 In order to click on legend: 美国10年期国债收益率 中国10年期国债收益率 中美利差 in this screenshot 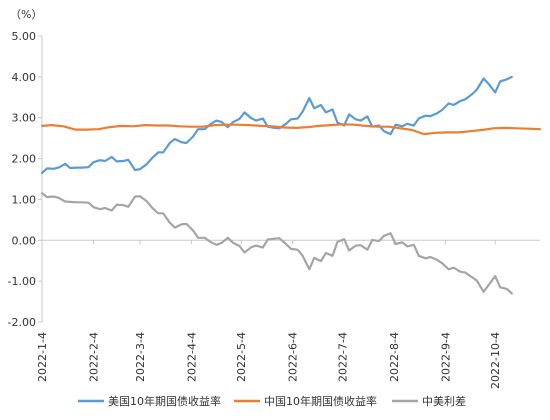, I will do `click(272, 401)`.